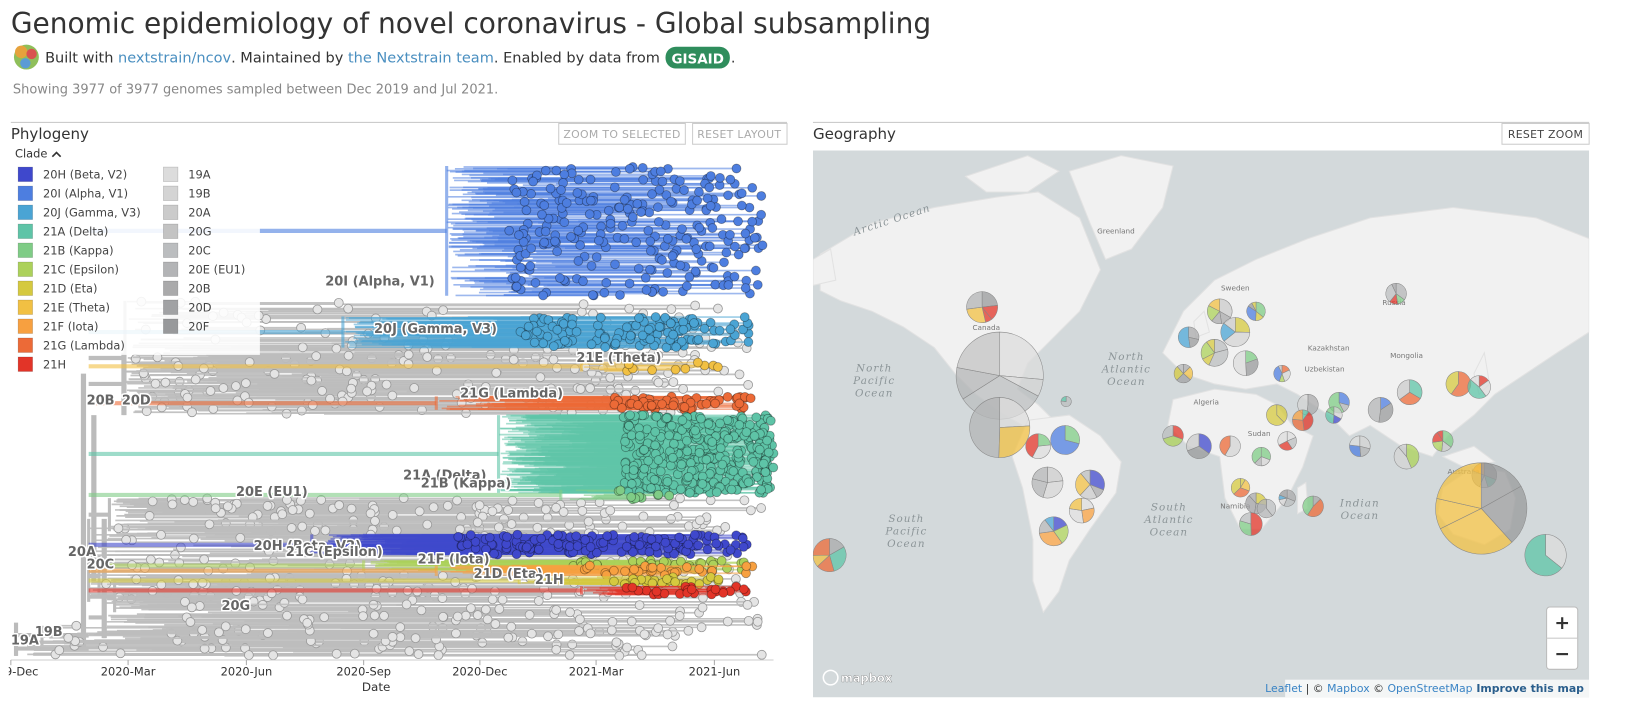  What do you see at coordinates (1283, 688) in the screenshot?
I see `link: Leaflet` at bounding box center [1283, 688].